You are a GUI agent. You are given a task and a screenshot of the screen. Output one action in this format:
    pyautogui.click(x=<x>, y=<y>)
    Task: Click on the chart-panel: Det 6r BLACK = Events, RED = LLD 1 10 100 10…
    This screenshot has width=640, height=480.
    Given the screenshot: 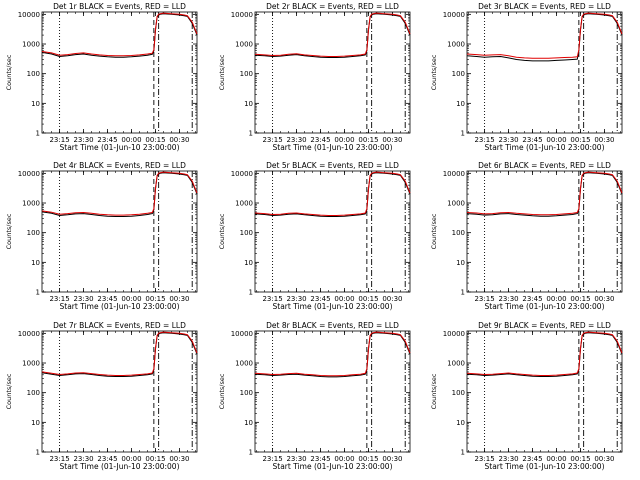 What is the action you would take?
    pyautogui.click(x=526, y=236)
    